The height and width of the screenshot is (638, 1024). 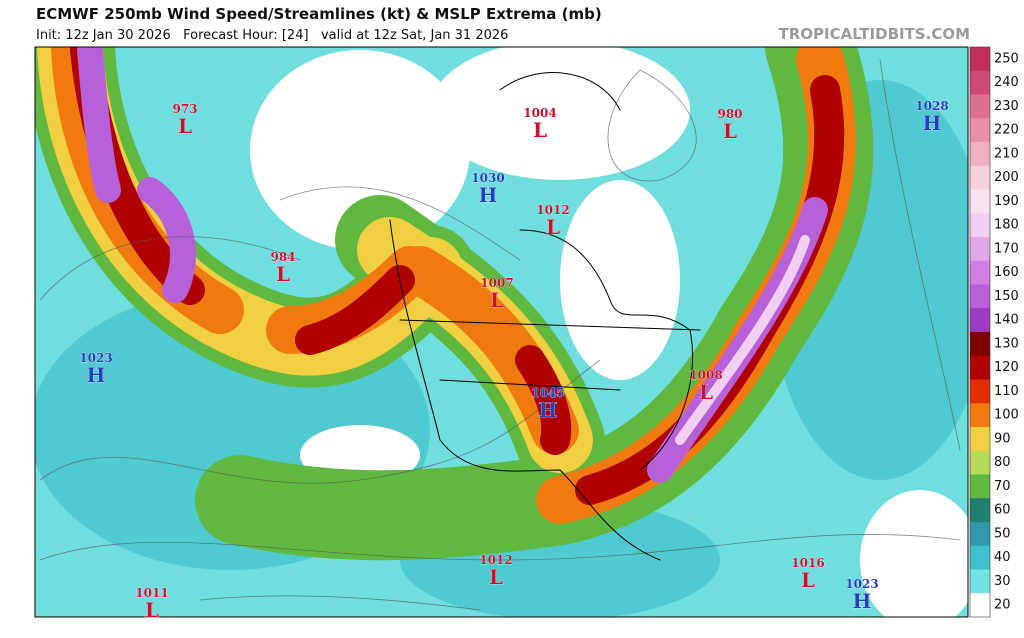 I want to click on extremum-value: 1016, so click(x=807, y=563).